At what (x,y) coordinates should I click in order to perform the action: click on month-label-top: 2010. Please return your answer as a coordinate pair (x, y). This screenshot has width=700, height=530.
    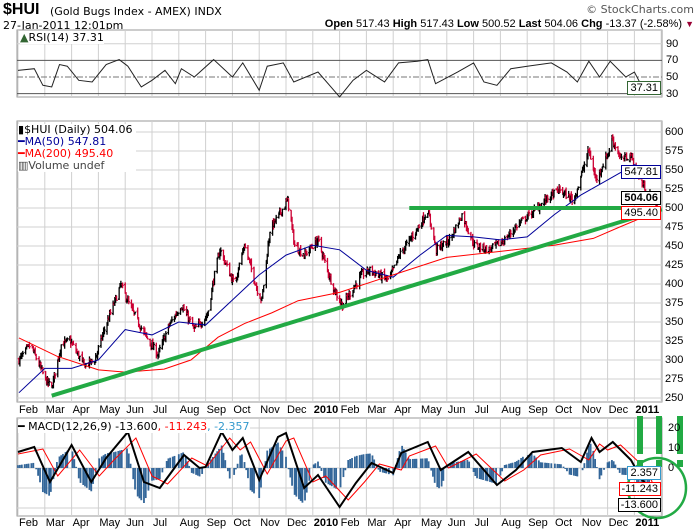
    Looking at the image, I should click on (326, 410).